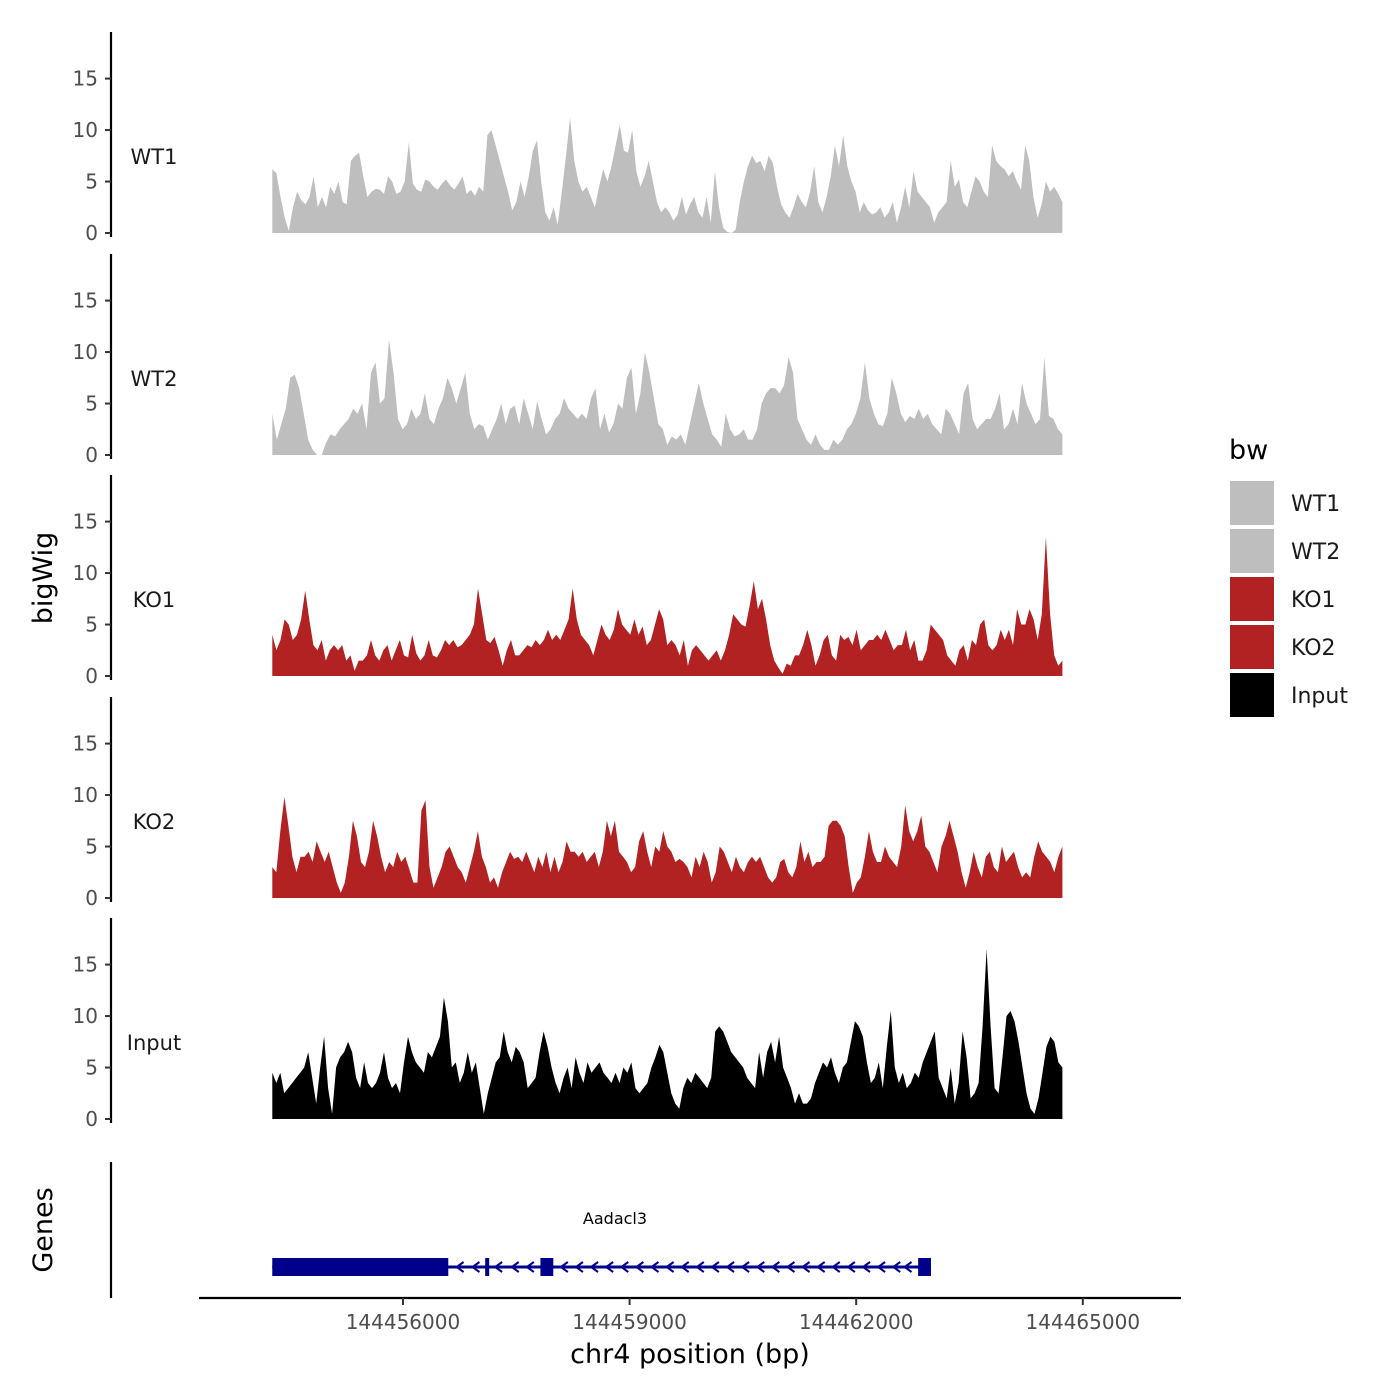  What do you see at coordinates (403, 1322) in the screenshot?
I see `x-tick-label: 144456000` at bounding box center [403, 1322].